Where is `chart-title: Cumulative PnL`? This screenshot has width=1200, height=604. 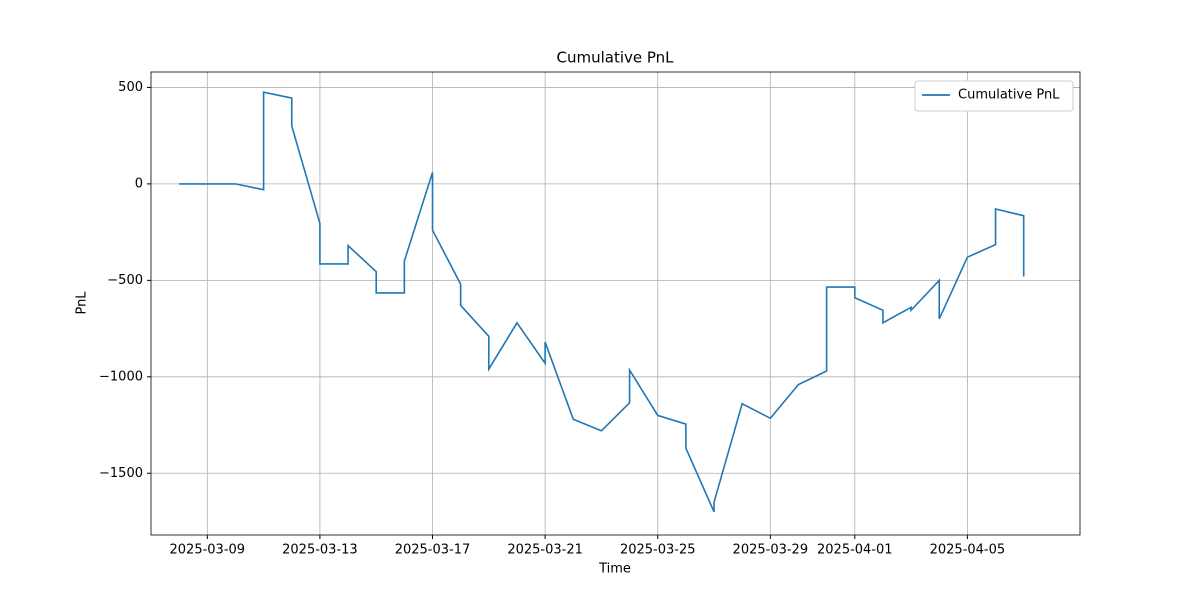 chart-title: Cumulative PnL is located at coordinates (615, 58).